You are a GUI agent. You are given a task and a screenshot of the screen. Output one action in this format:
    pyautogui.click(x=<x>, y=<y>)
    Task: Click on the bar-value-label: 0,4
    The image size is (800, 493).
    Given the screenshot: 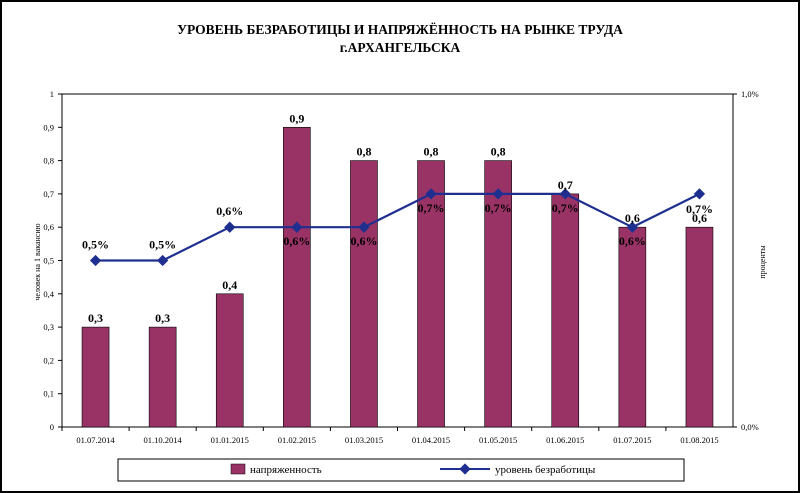 What is the action you would take?
    pyautogui.click(x=229, y=285)
    